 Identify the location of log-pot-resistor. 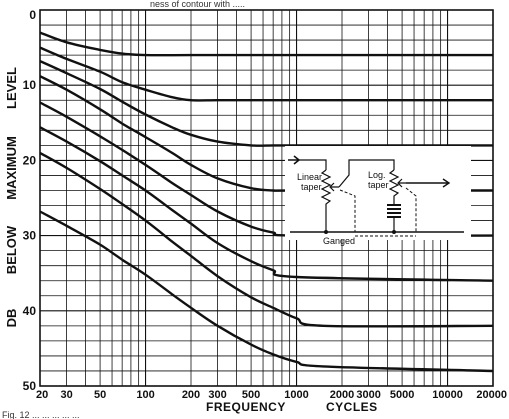
(394, 186).